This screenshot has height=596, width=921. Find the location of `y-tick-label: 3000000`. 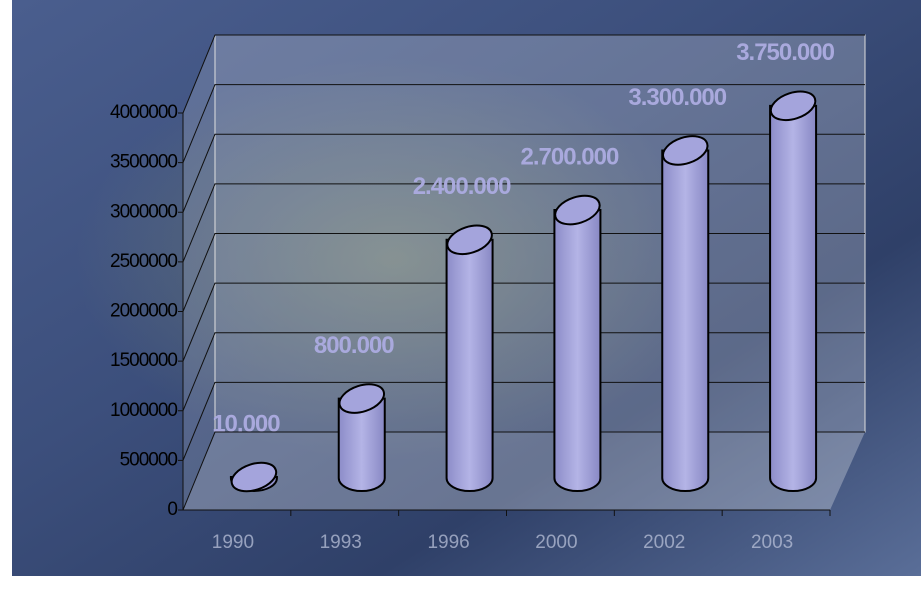

y-tick-label: 3000000 is located at coordinates (143, 211).